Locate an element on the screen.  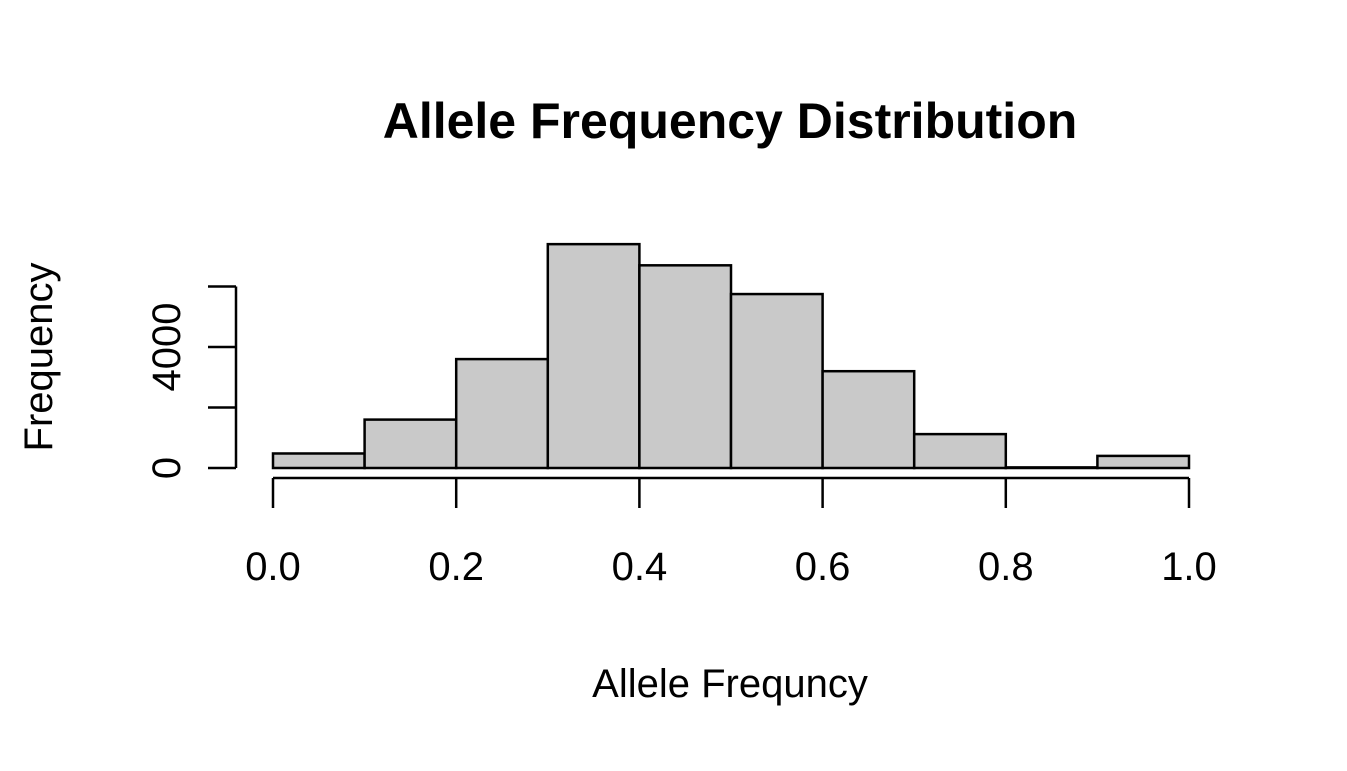
x-tick-label-3: 0.6 is located at coordinates (823, 567).